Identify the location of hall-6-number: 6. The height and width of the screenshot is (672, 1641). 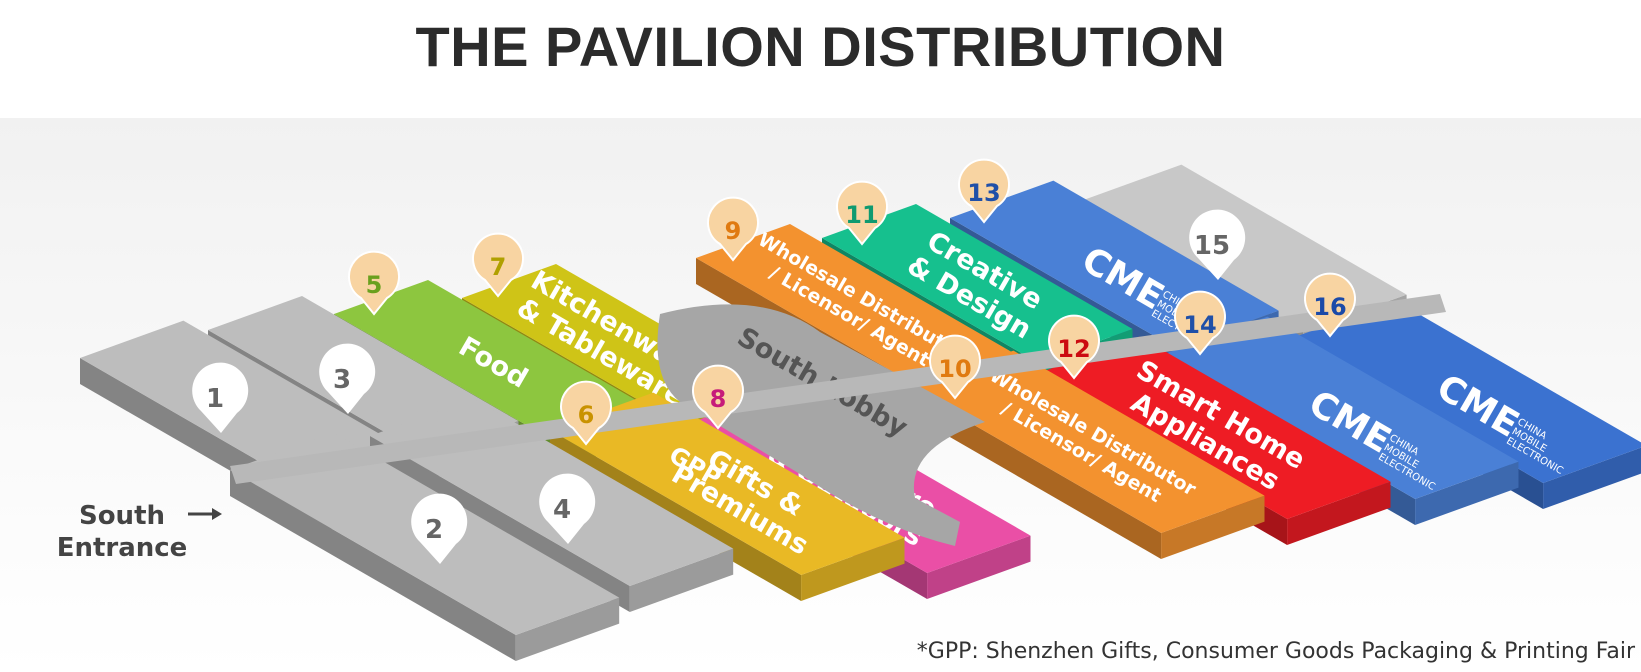
(586, 415).